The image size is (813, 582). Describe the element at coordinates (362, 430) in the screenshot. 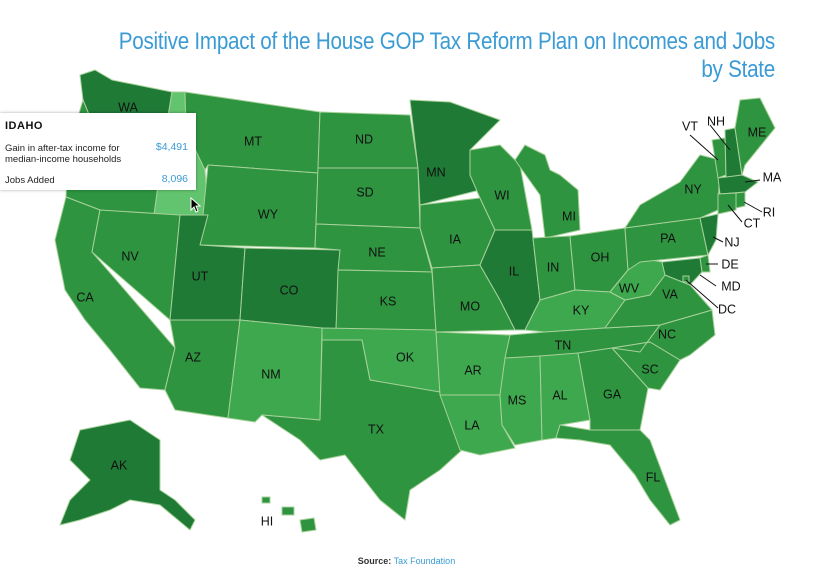

I see `state-TX` at that location.